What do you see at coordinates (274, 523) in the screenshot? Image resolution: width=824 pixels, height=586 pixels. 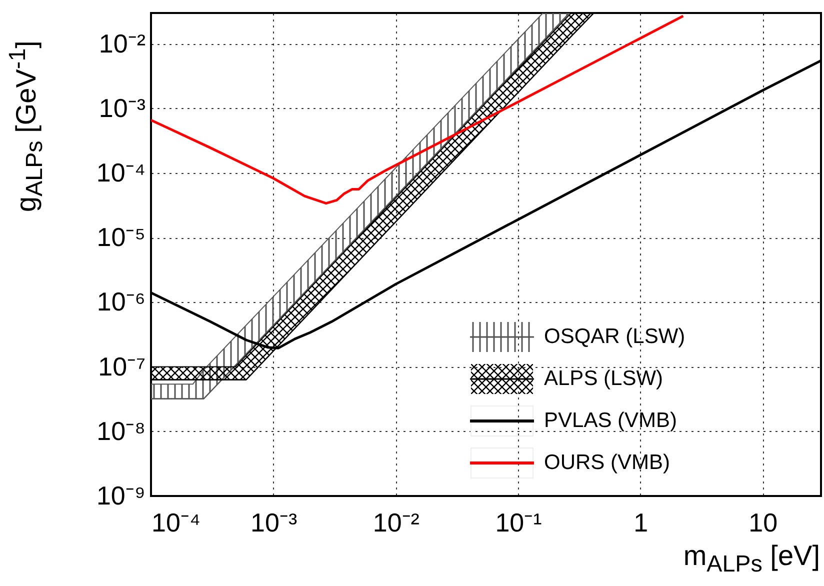 I see `x-tick-label: 10⁻³` at bounding box center [274, 523].